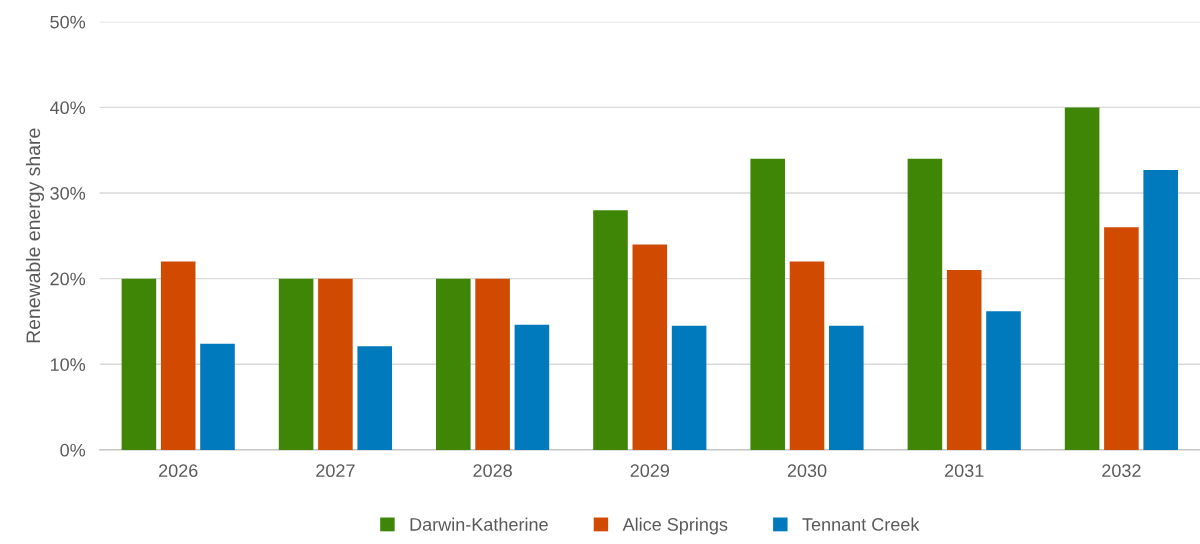 Image resolution: width=1200 pixels, height=544 pixels. I want to click on legend-label: Tennant Creek, so click(861, 524).